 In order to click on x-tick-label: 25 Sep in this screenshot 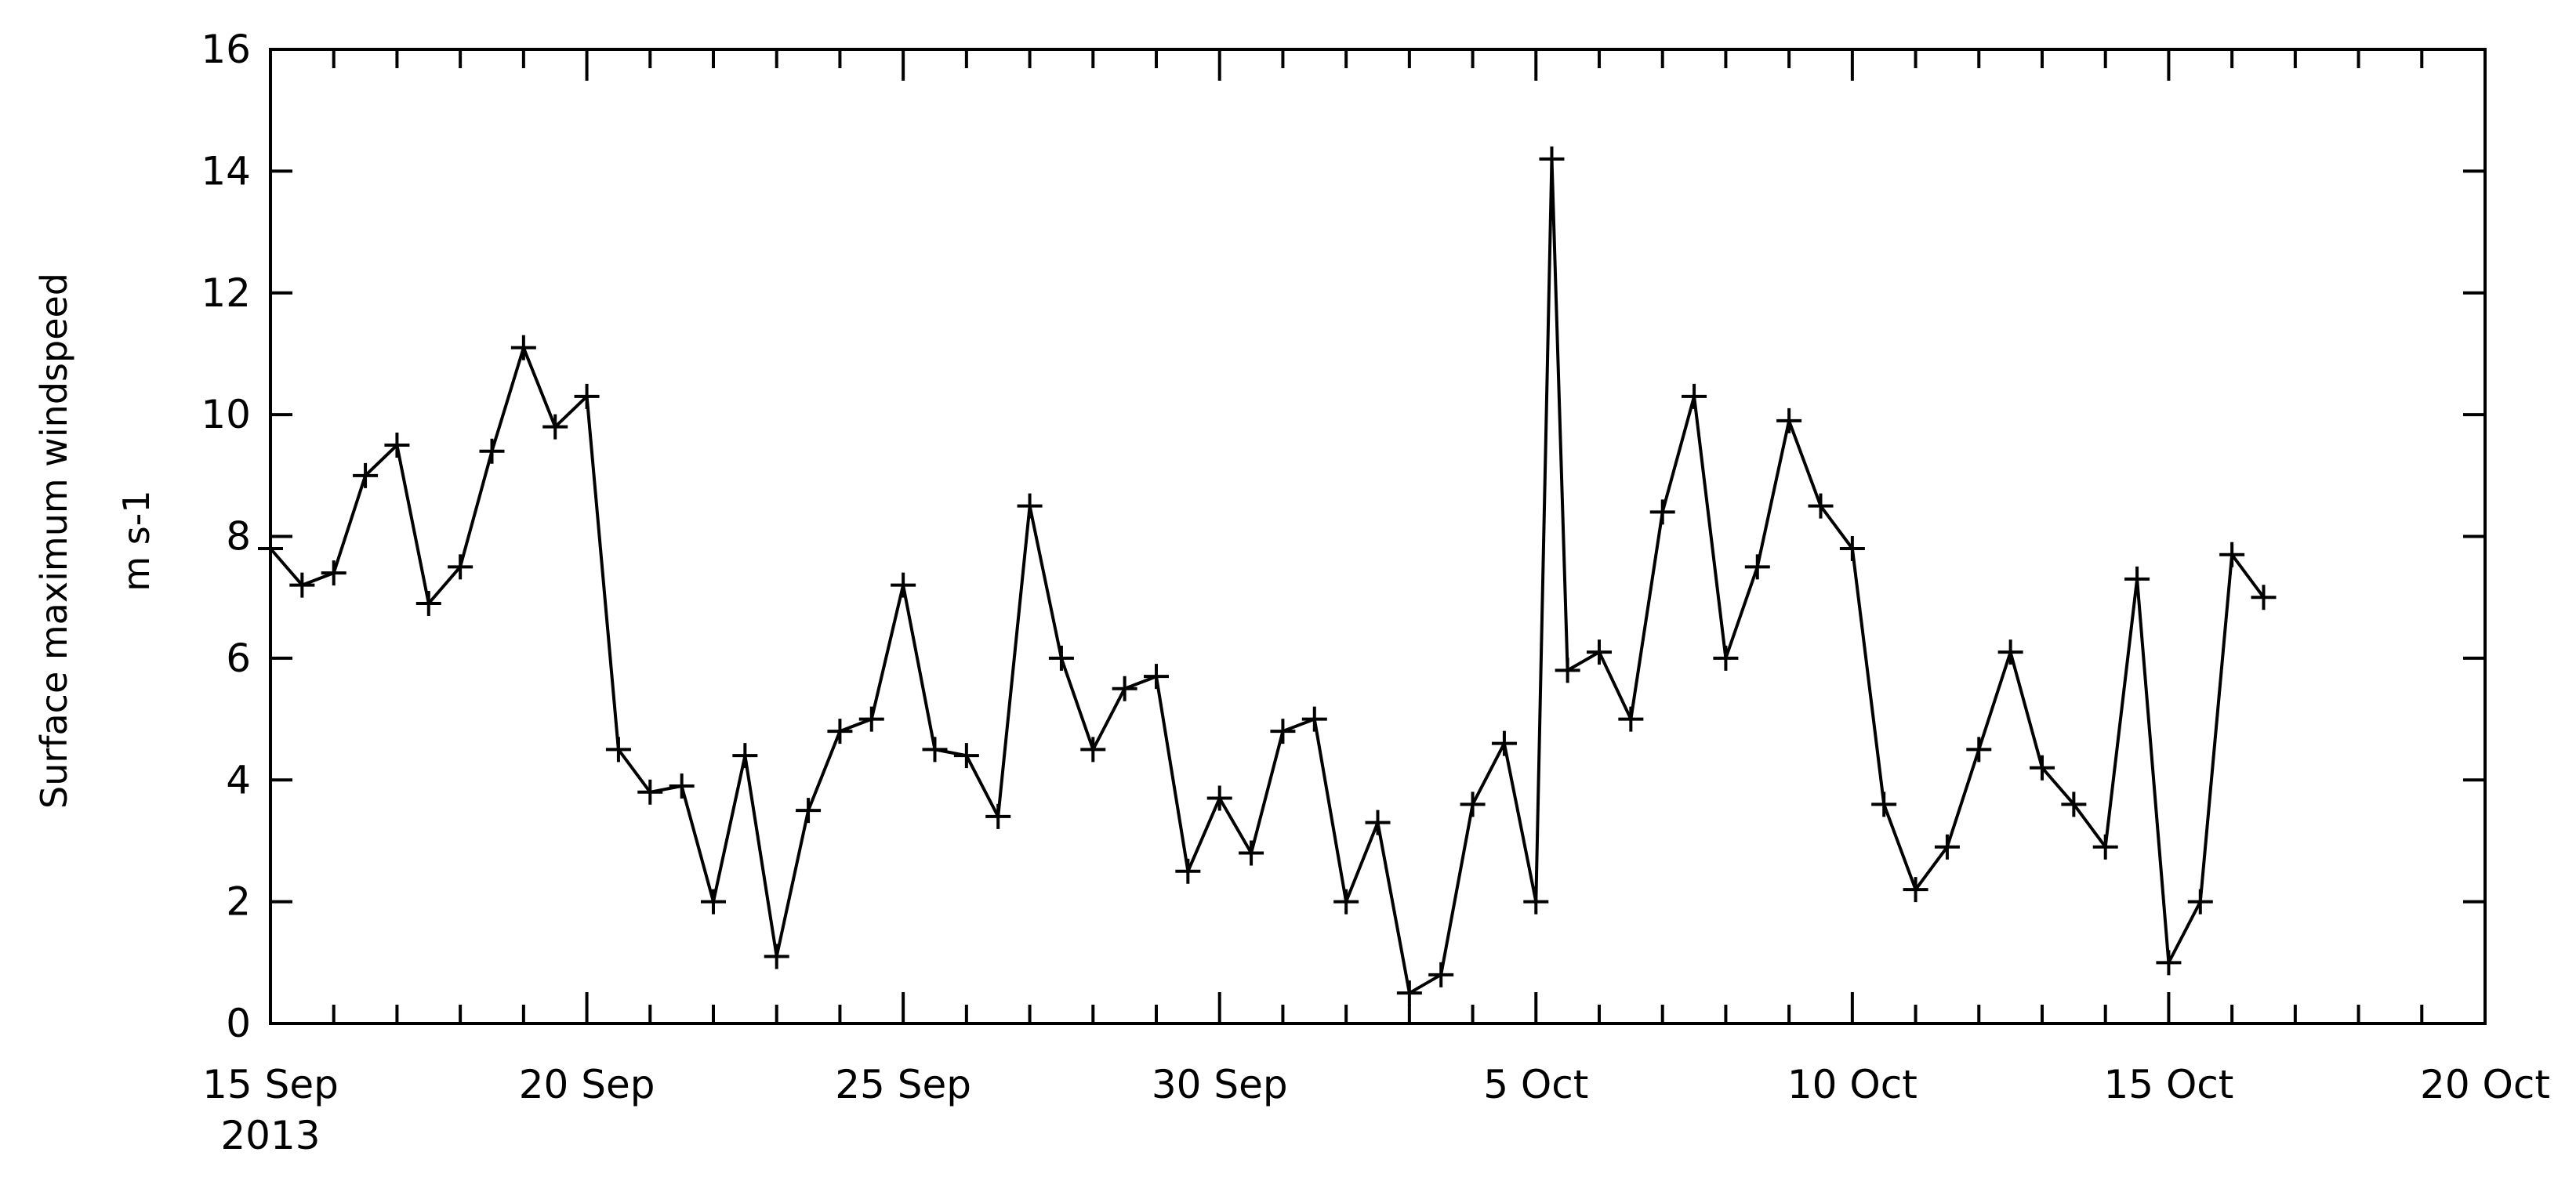, I will do `click(903, 1084)`.